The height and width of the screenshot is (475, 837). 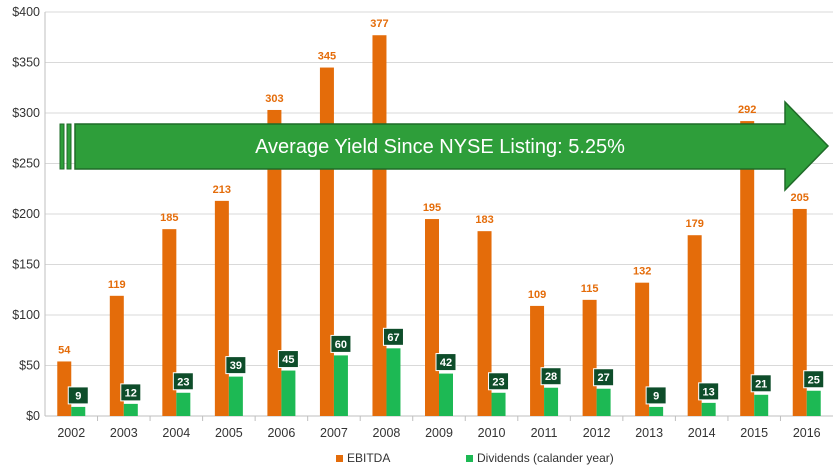 I want to click on x-tick-label: 2009, so click(x=439, y=433).